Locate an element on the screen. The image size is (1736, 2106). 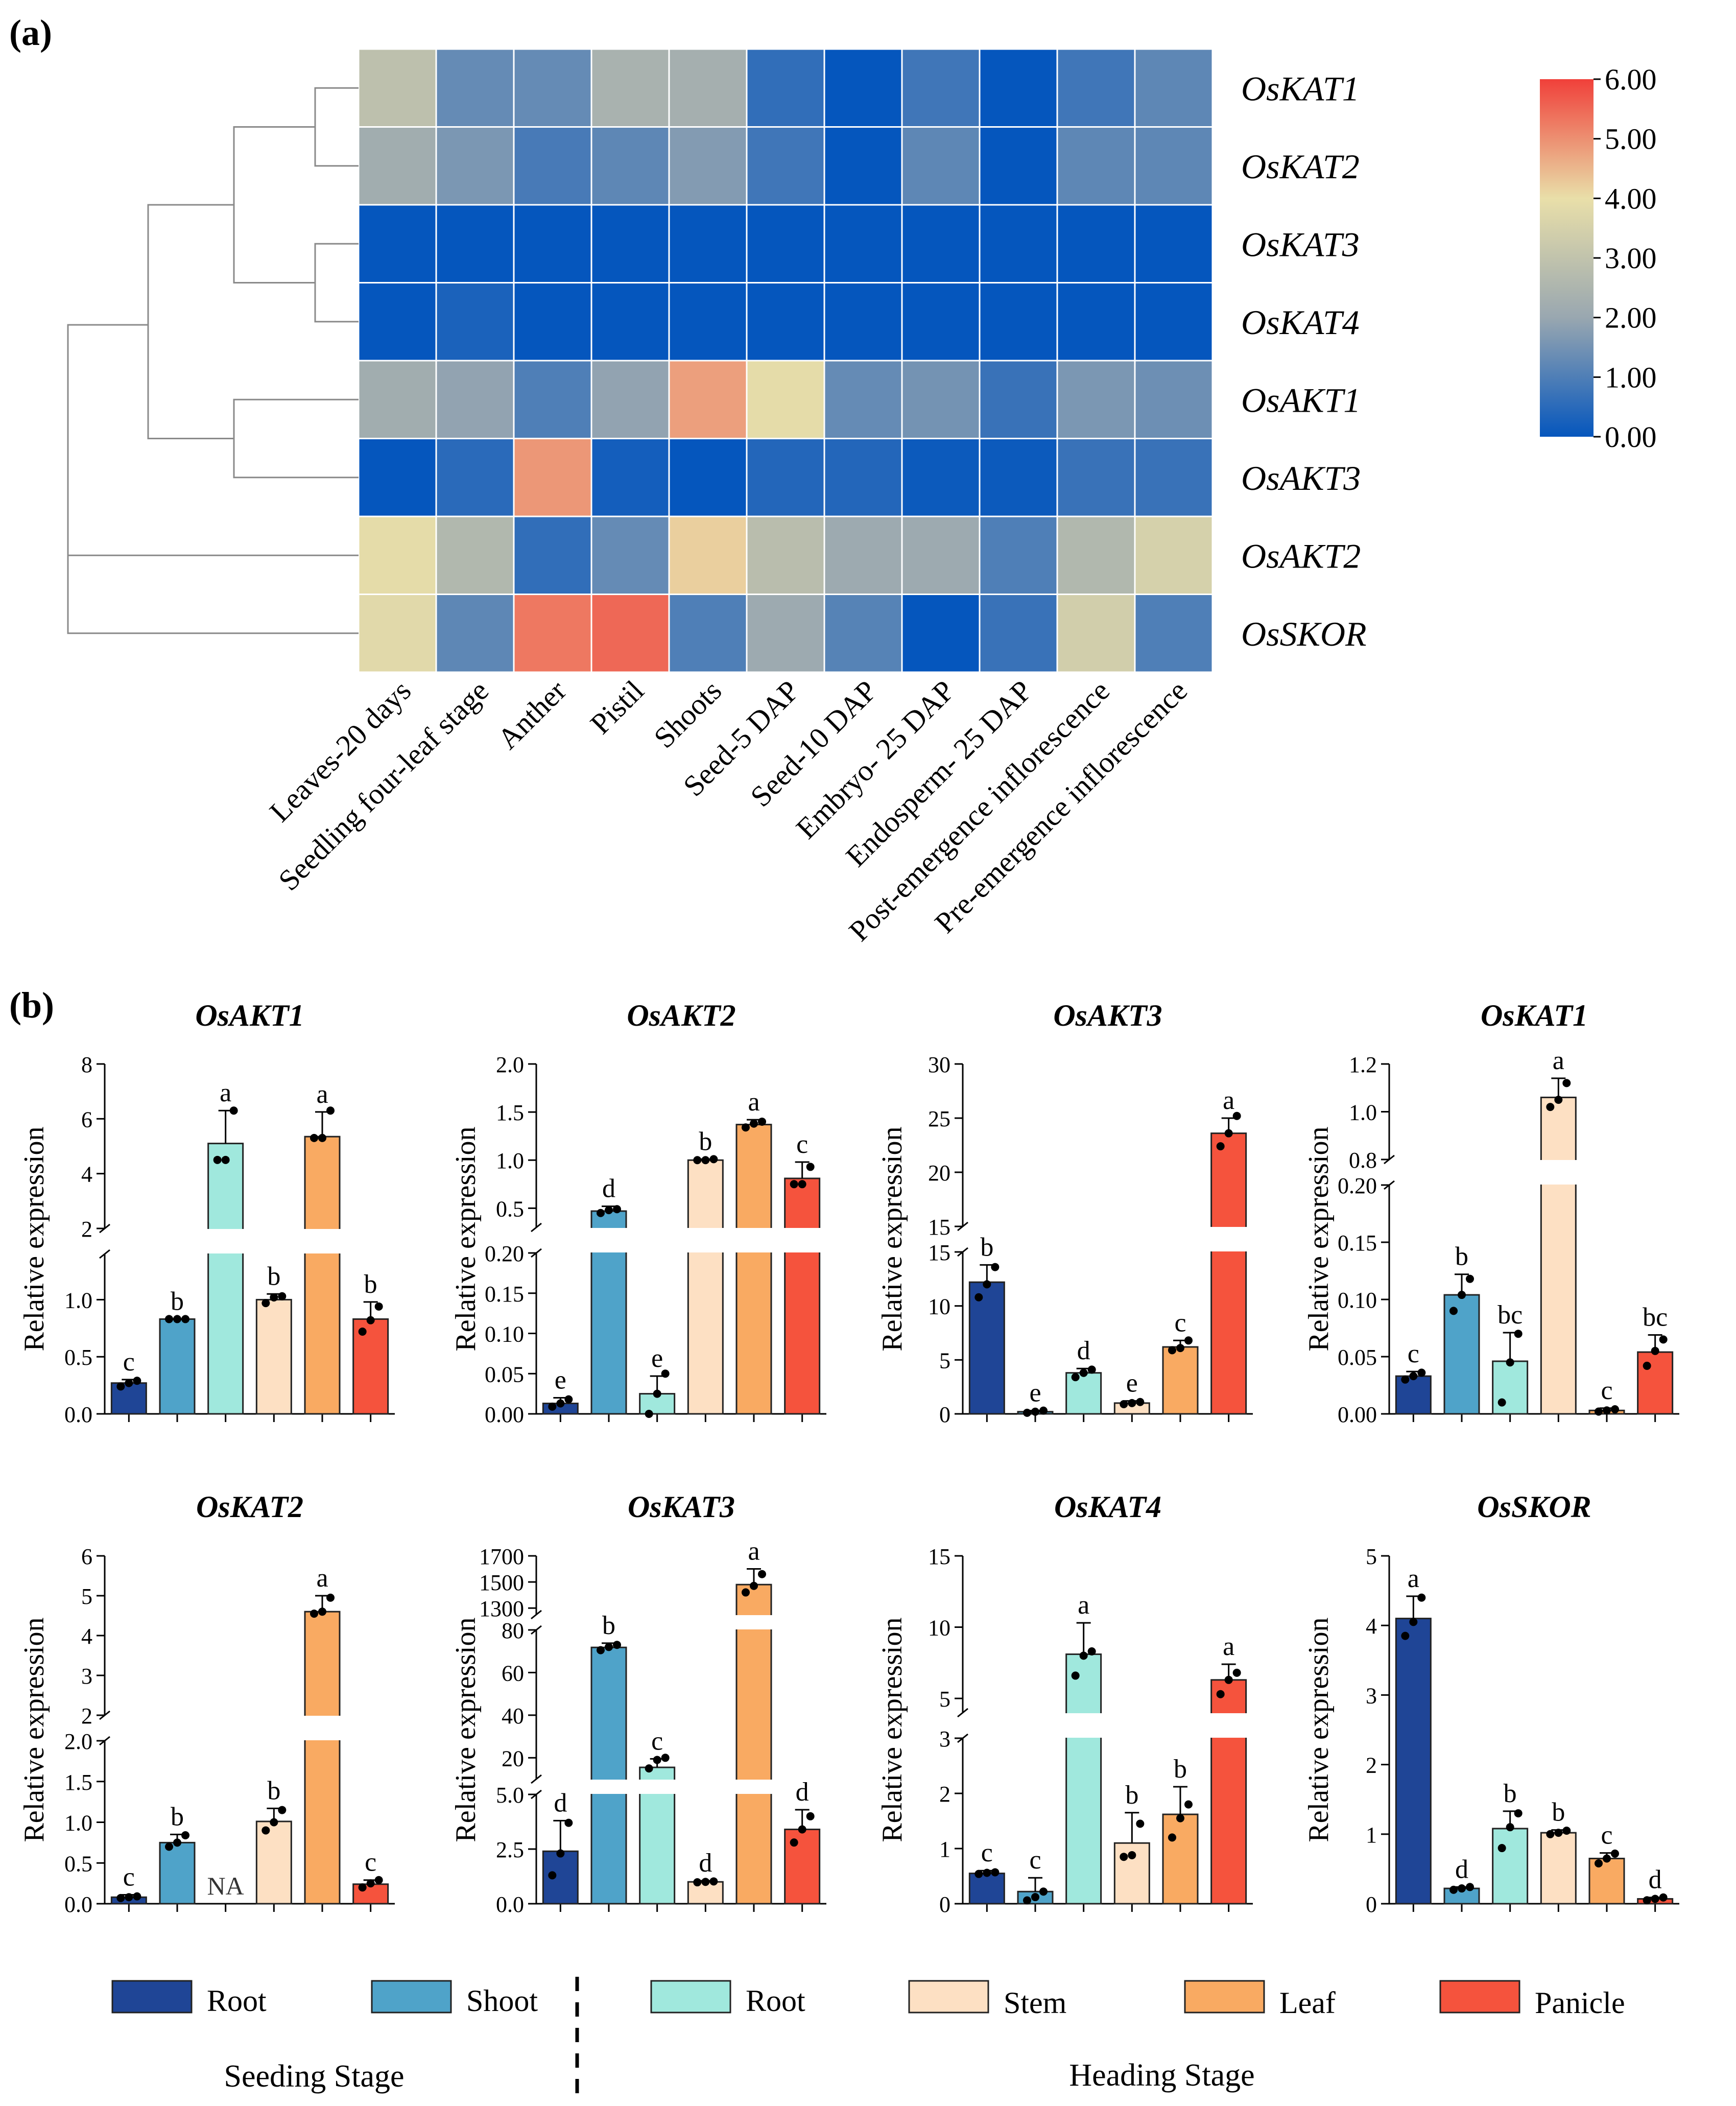
colorbar is located at coordinates (1567, 258).